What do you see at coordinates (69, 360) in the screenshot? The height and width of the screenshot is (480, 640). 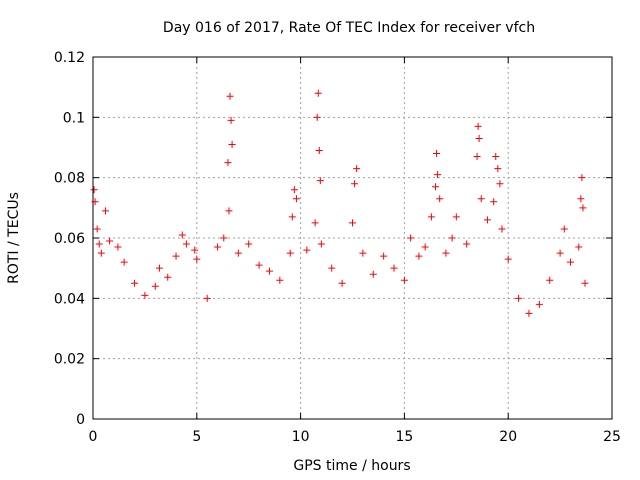 I see `y-tick-label: 0.02` at bounding box center [69, 360].